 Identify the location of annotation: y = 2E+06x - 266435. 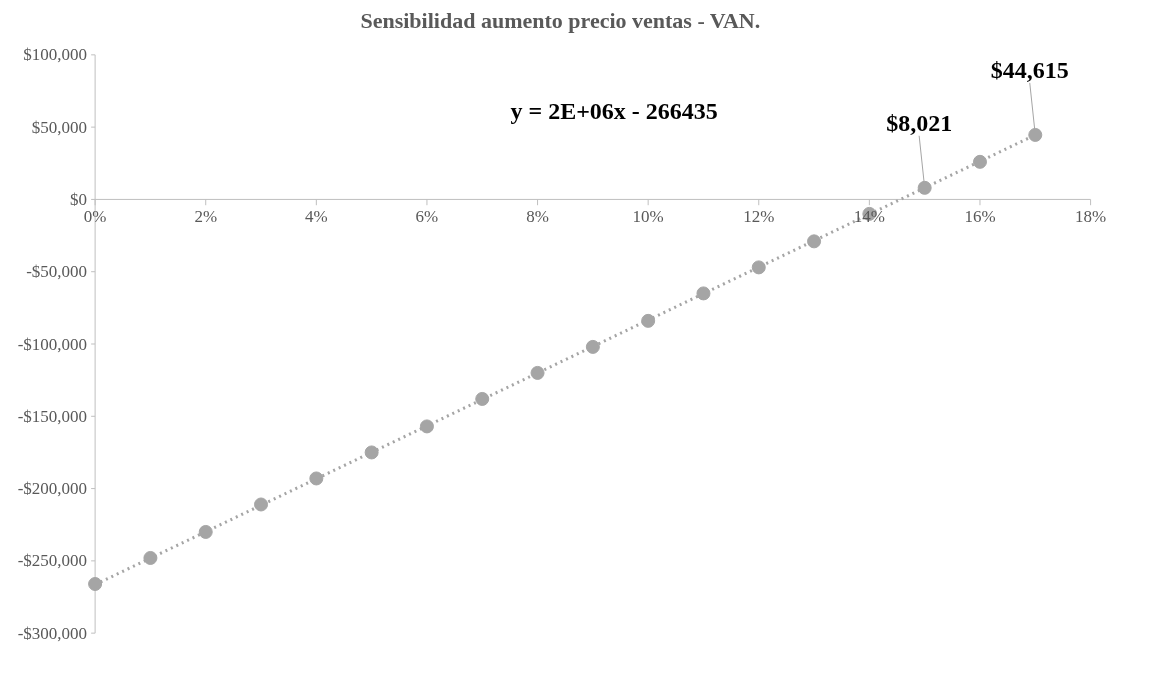
(614, 110).